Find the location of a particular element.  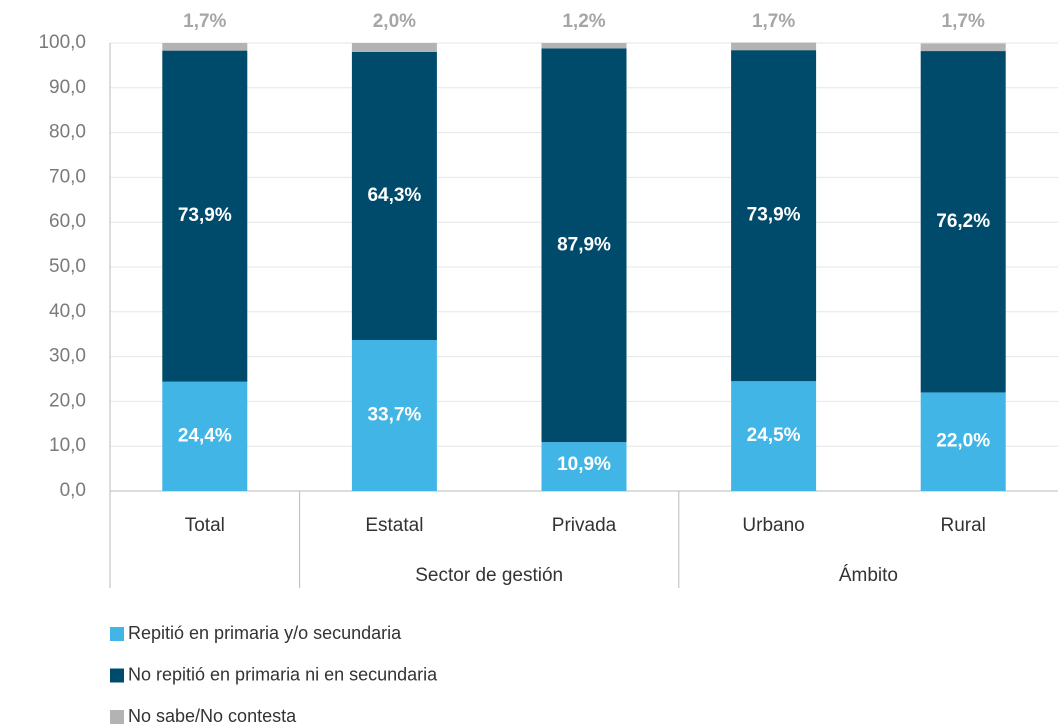

y-tick-label: 80,0 is located at coordinates (67, 132).